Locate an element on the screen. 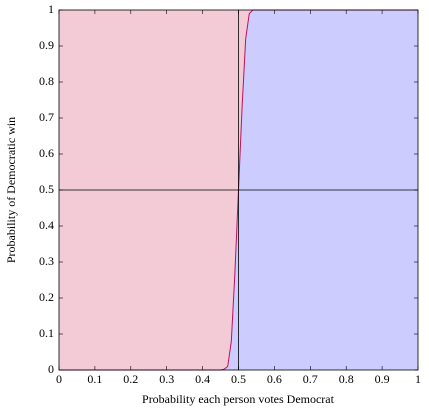  x-axis-label: Probability each person votes Democrat is located at coordinates (238, 399).